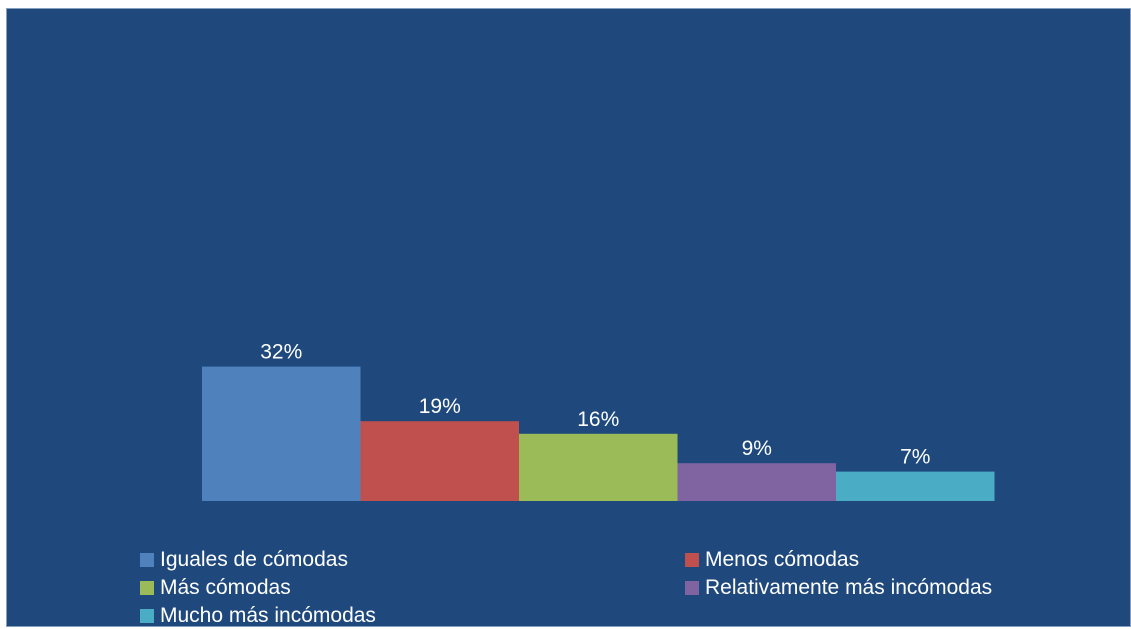 This screenshot has height=629, width=1131. What do you see at coordinates (849, 587) in the screenshot?
I see `legend-label: Relativamente más incómodas` at bounding box center [849, 587].